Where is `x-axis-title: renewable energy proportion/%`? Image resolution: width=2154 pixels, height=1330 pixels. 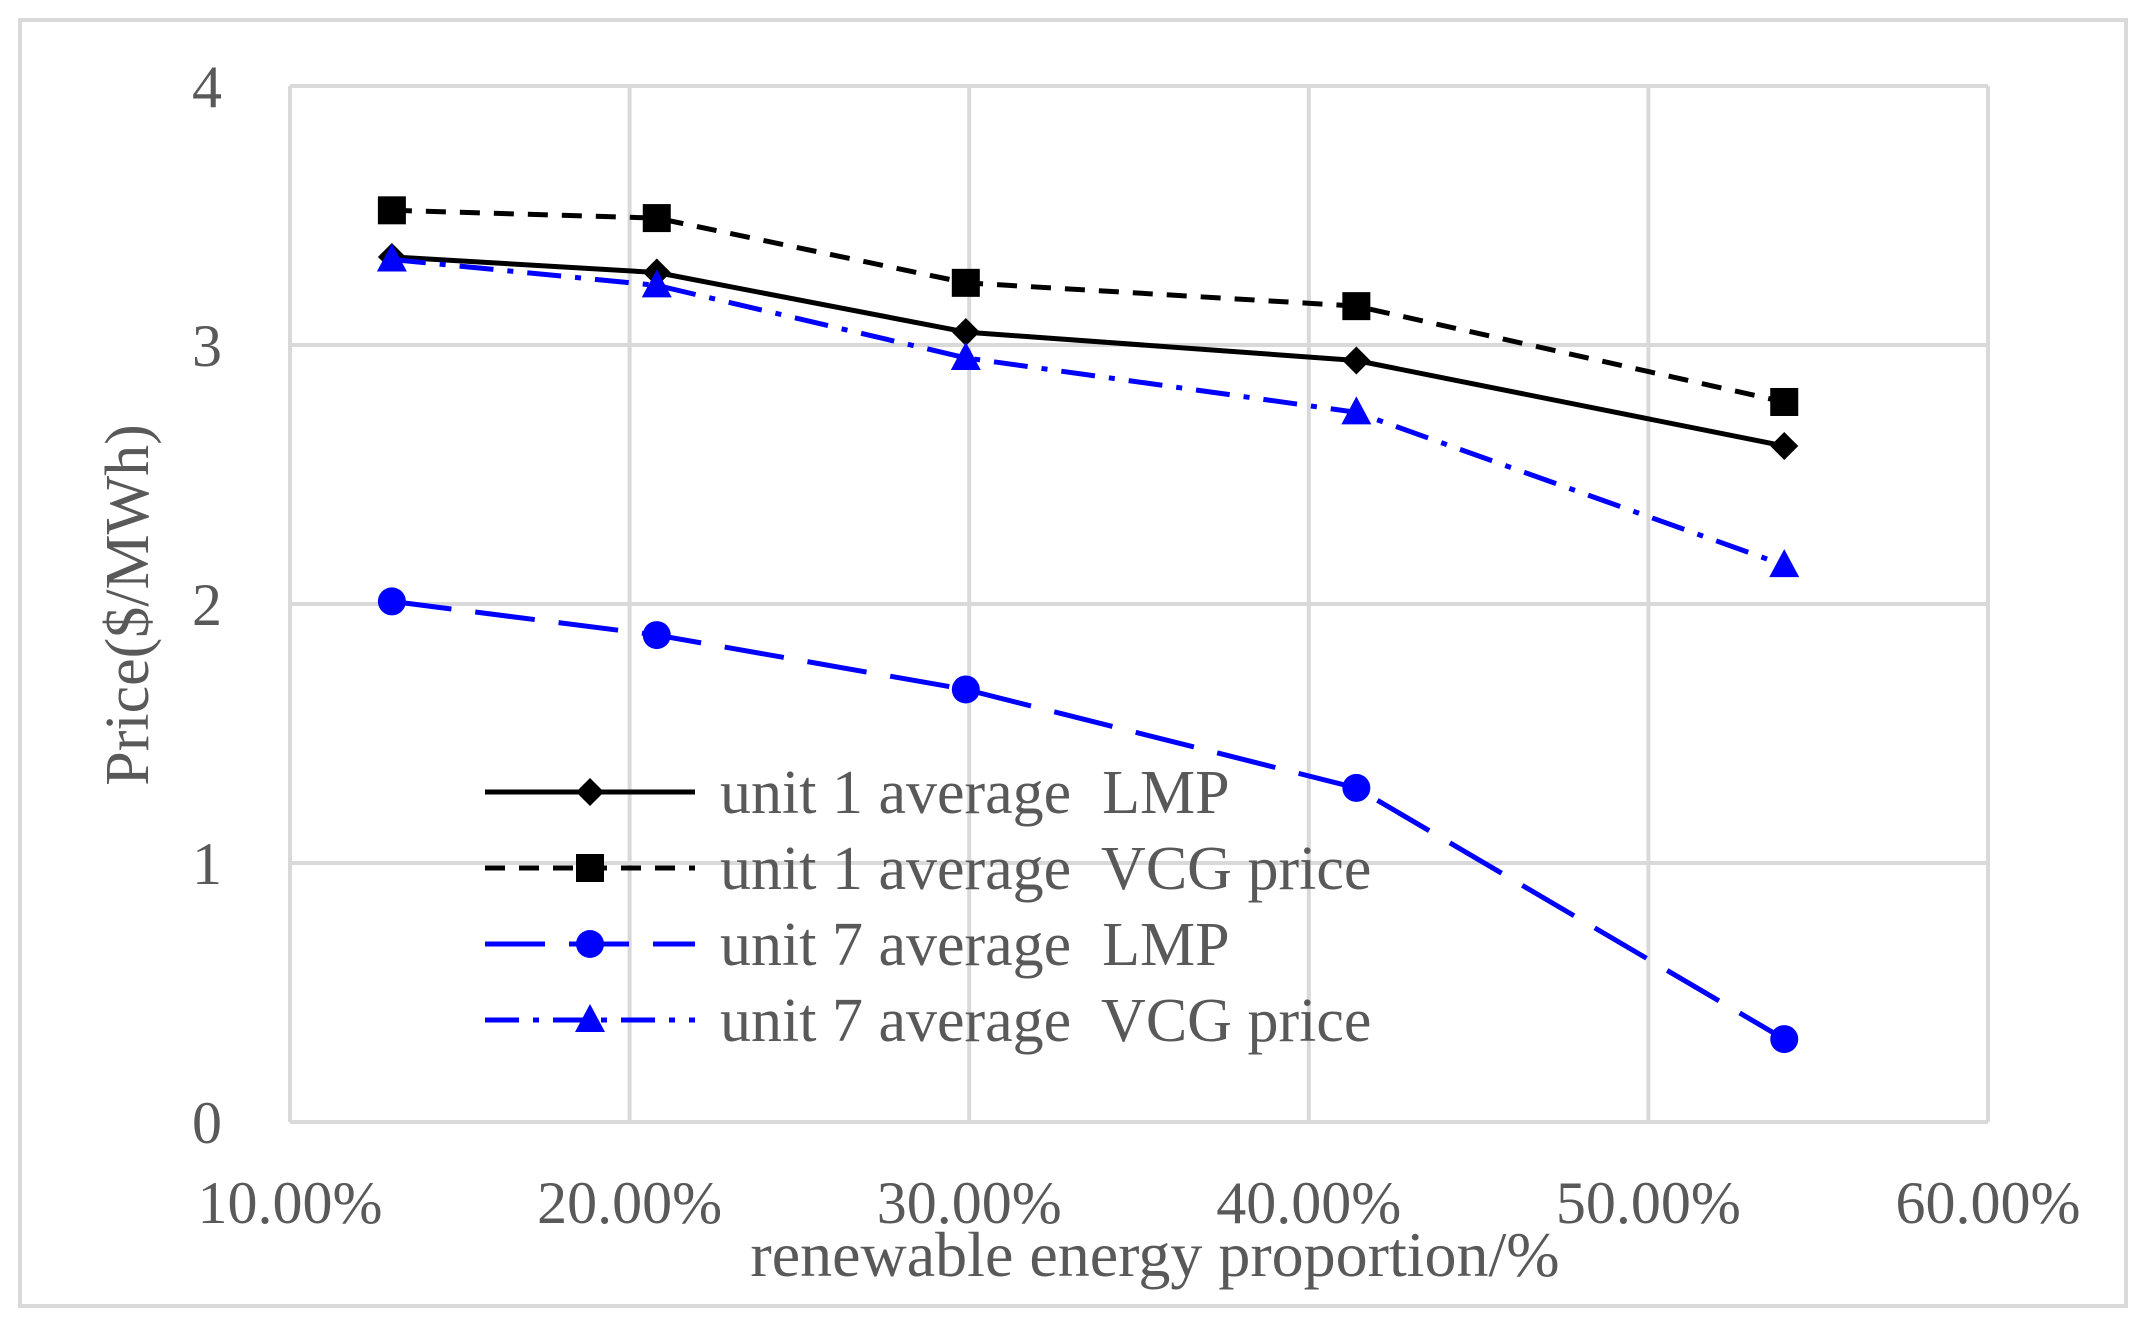
x-axis-title: renewable energy proportion/% is located at coordinates (1154, 1254).